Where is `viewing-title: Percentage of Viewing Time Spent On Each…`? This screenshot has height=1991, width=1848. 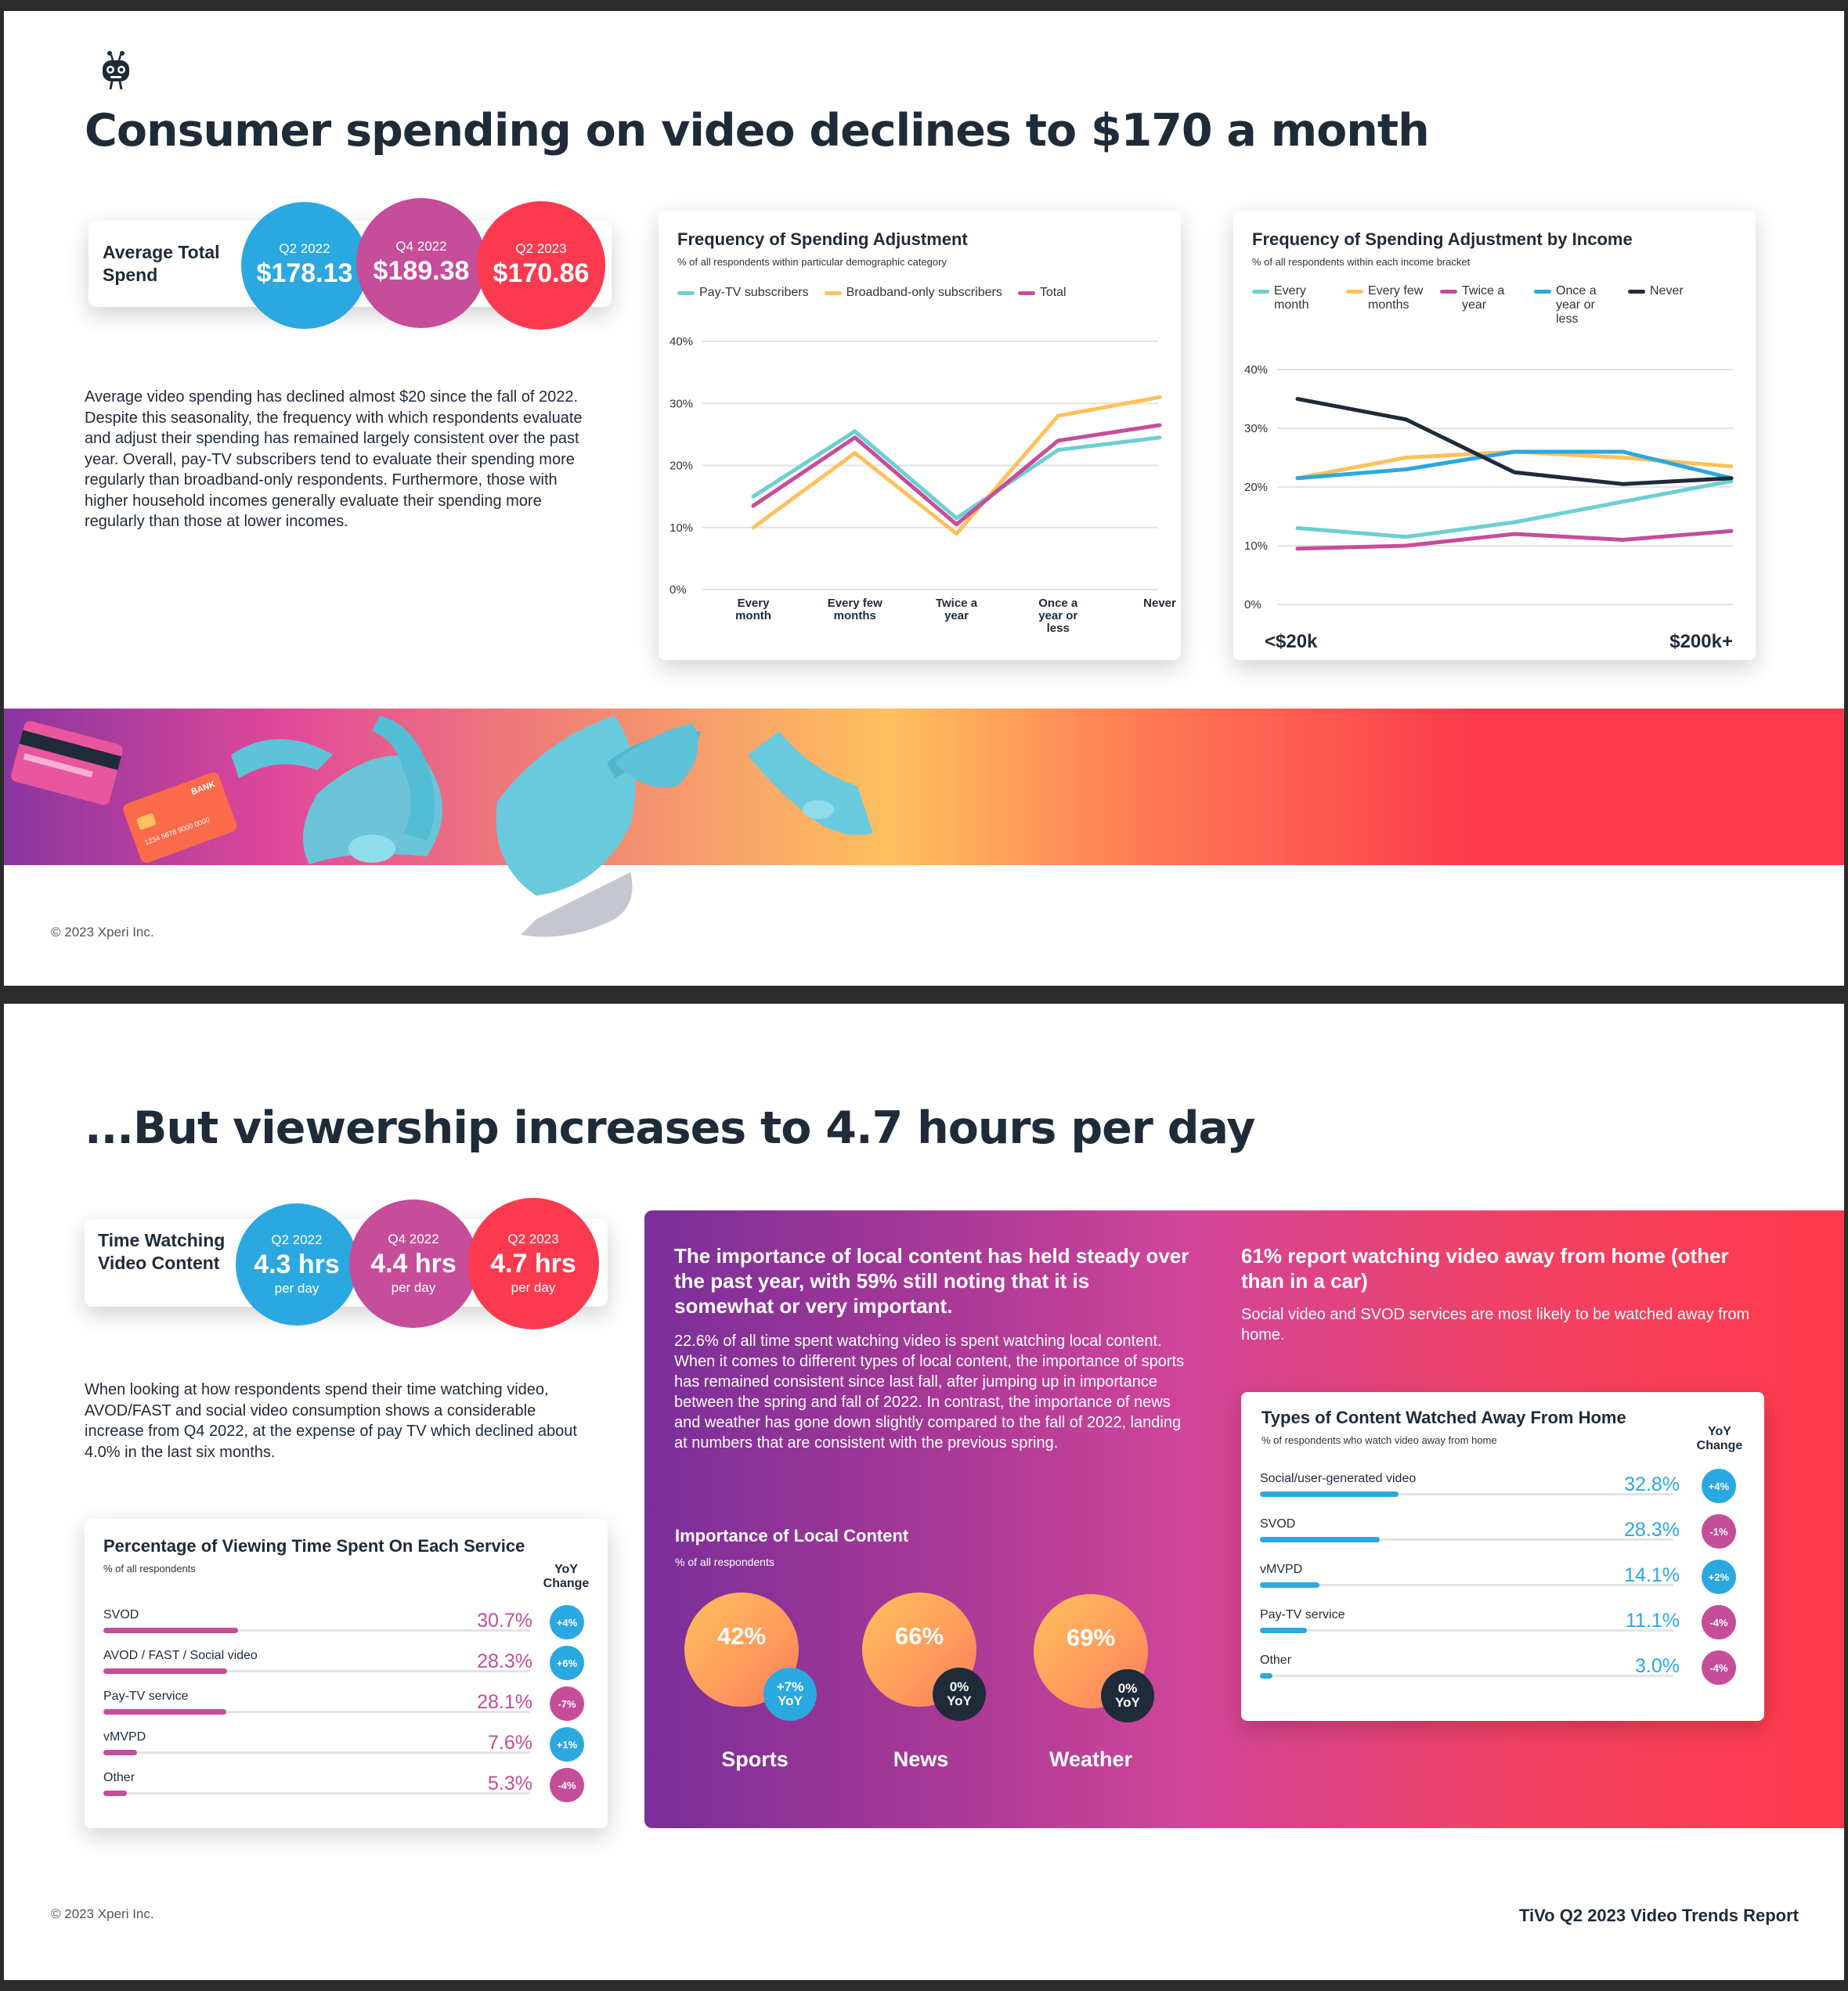
viewing-title: Percentage of Viewing Time Spent On Each… is located at coordinates (314, 1546).